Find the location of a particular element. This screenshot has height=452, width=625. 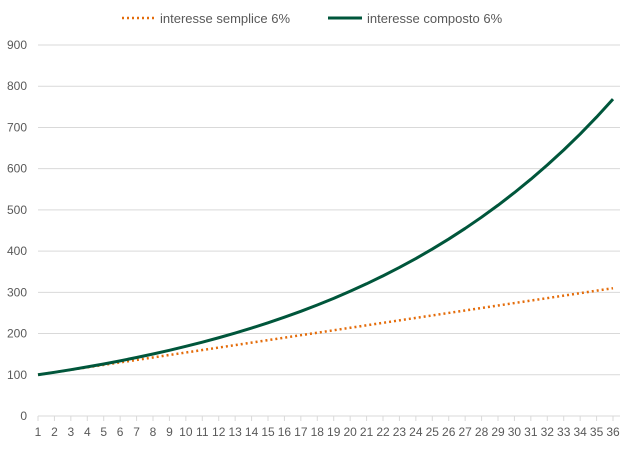

x-tick-label: 36 is located at coordinates (613, 432).